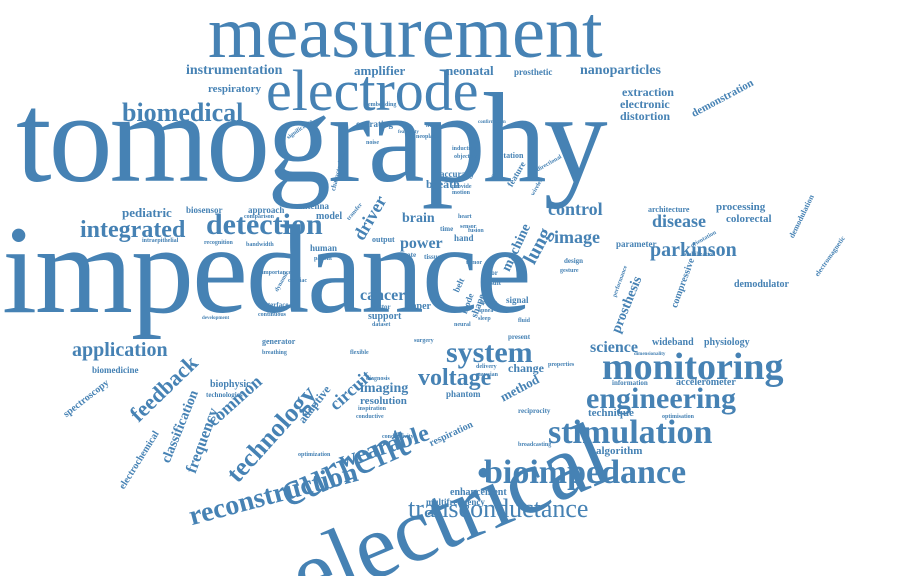 This screenshot has height=576, width=900. What do you see at coordinates (264, 224) in the screenshot?
I see `word-detection: detection` at bounding box center [264, 224].